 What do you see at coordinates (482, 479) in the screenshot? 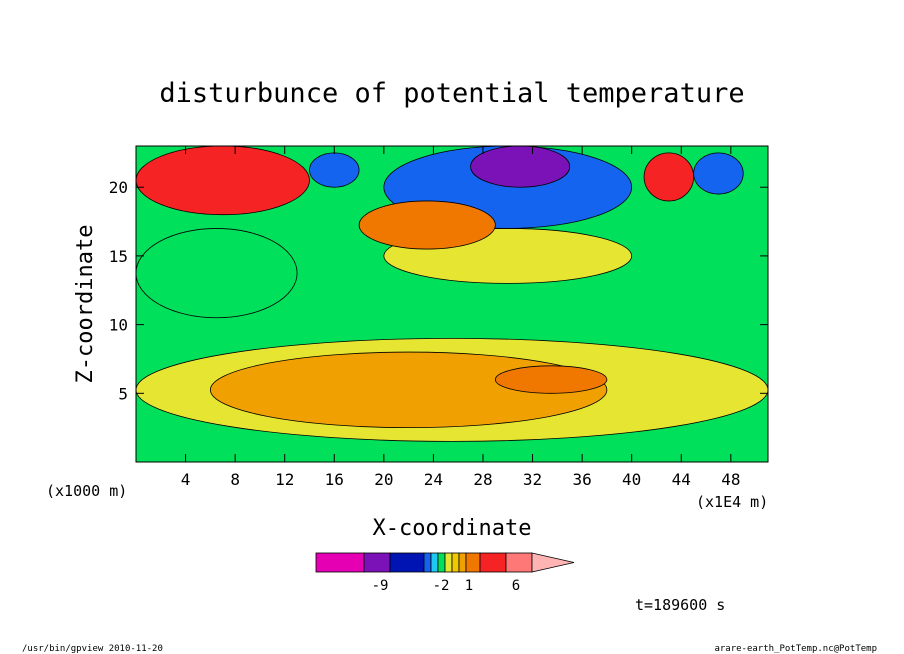
I see `x-tick-label: 28` at bounding box center [482, 479].